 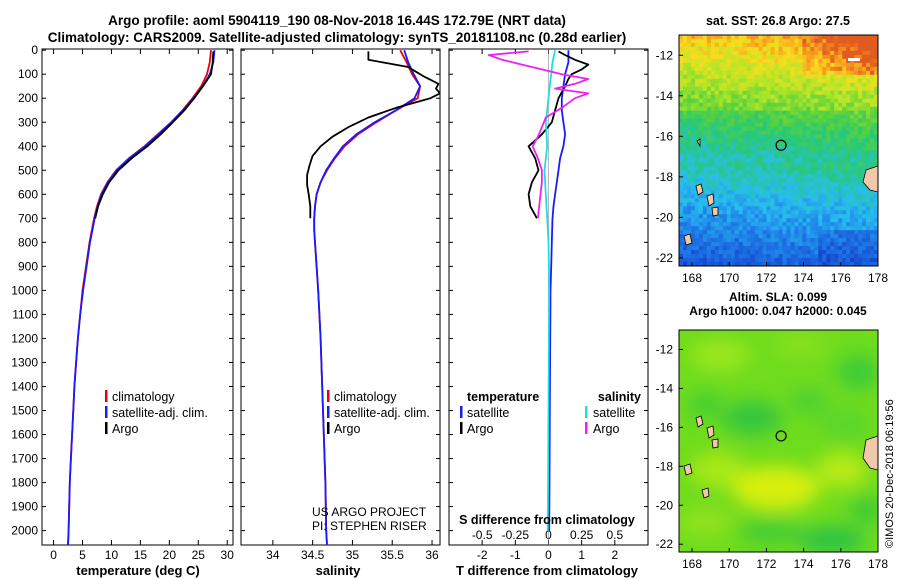 What do you see at coordinates (461, 428) in the screenshot?
I see `legend-swatch-t-argo` at bounding box center [461, 428].